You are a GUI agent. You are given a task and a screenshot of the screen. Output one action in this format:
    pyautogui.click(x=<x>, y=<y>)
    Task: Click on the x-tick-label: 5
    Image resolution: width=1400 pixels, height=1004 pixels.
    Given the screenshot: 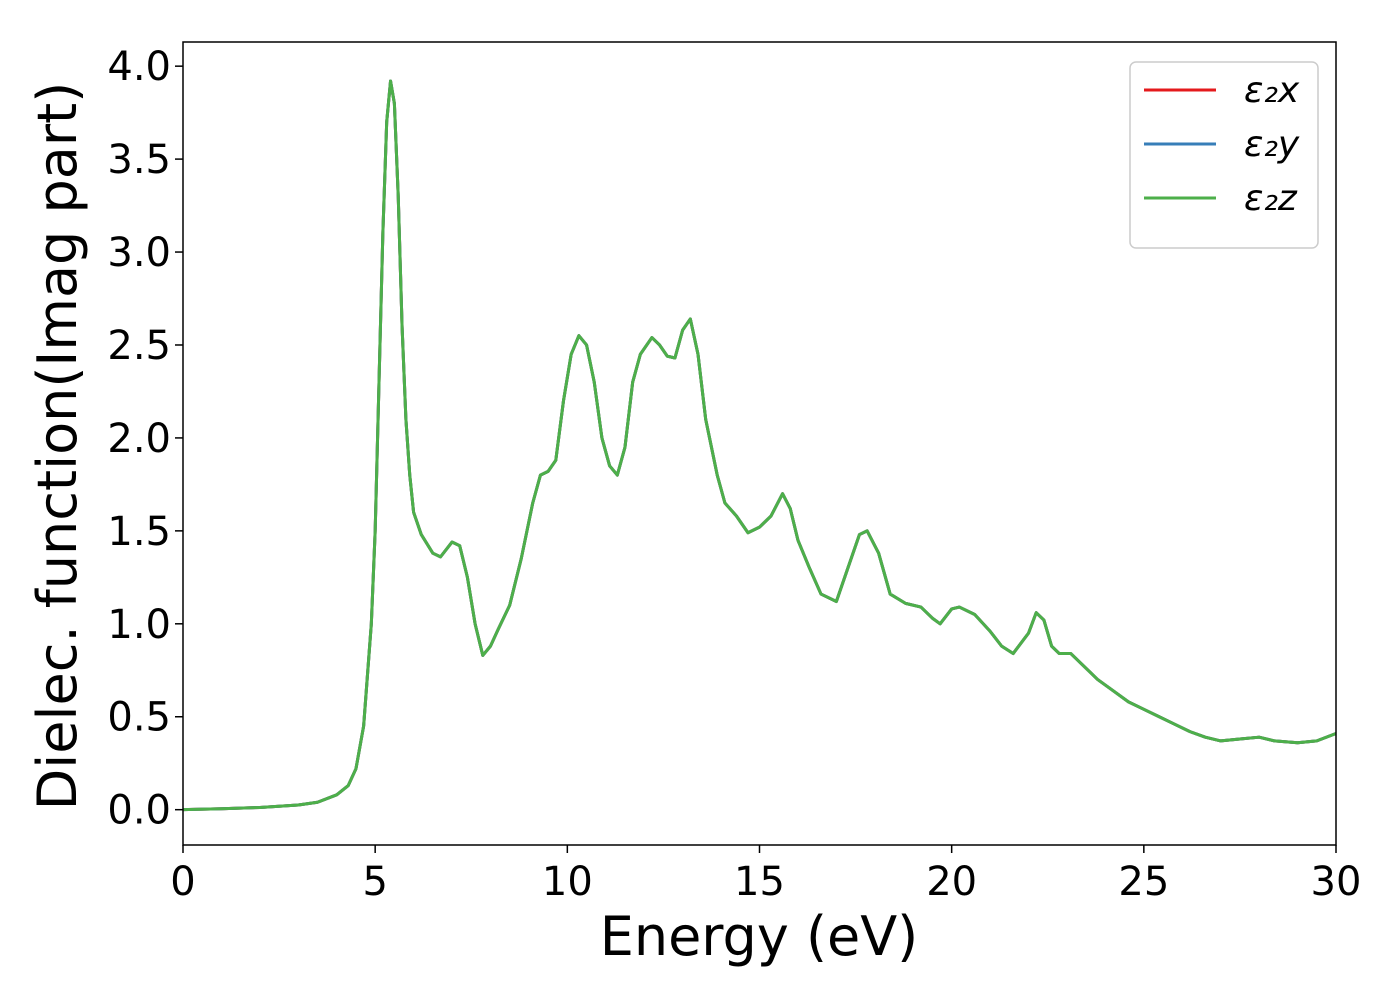 What is the action you would take?
    pyautogui.click(x=374, y=882)
    